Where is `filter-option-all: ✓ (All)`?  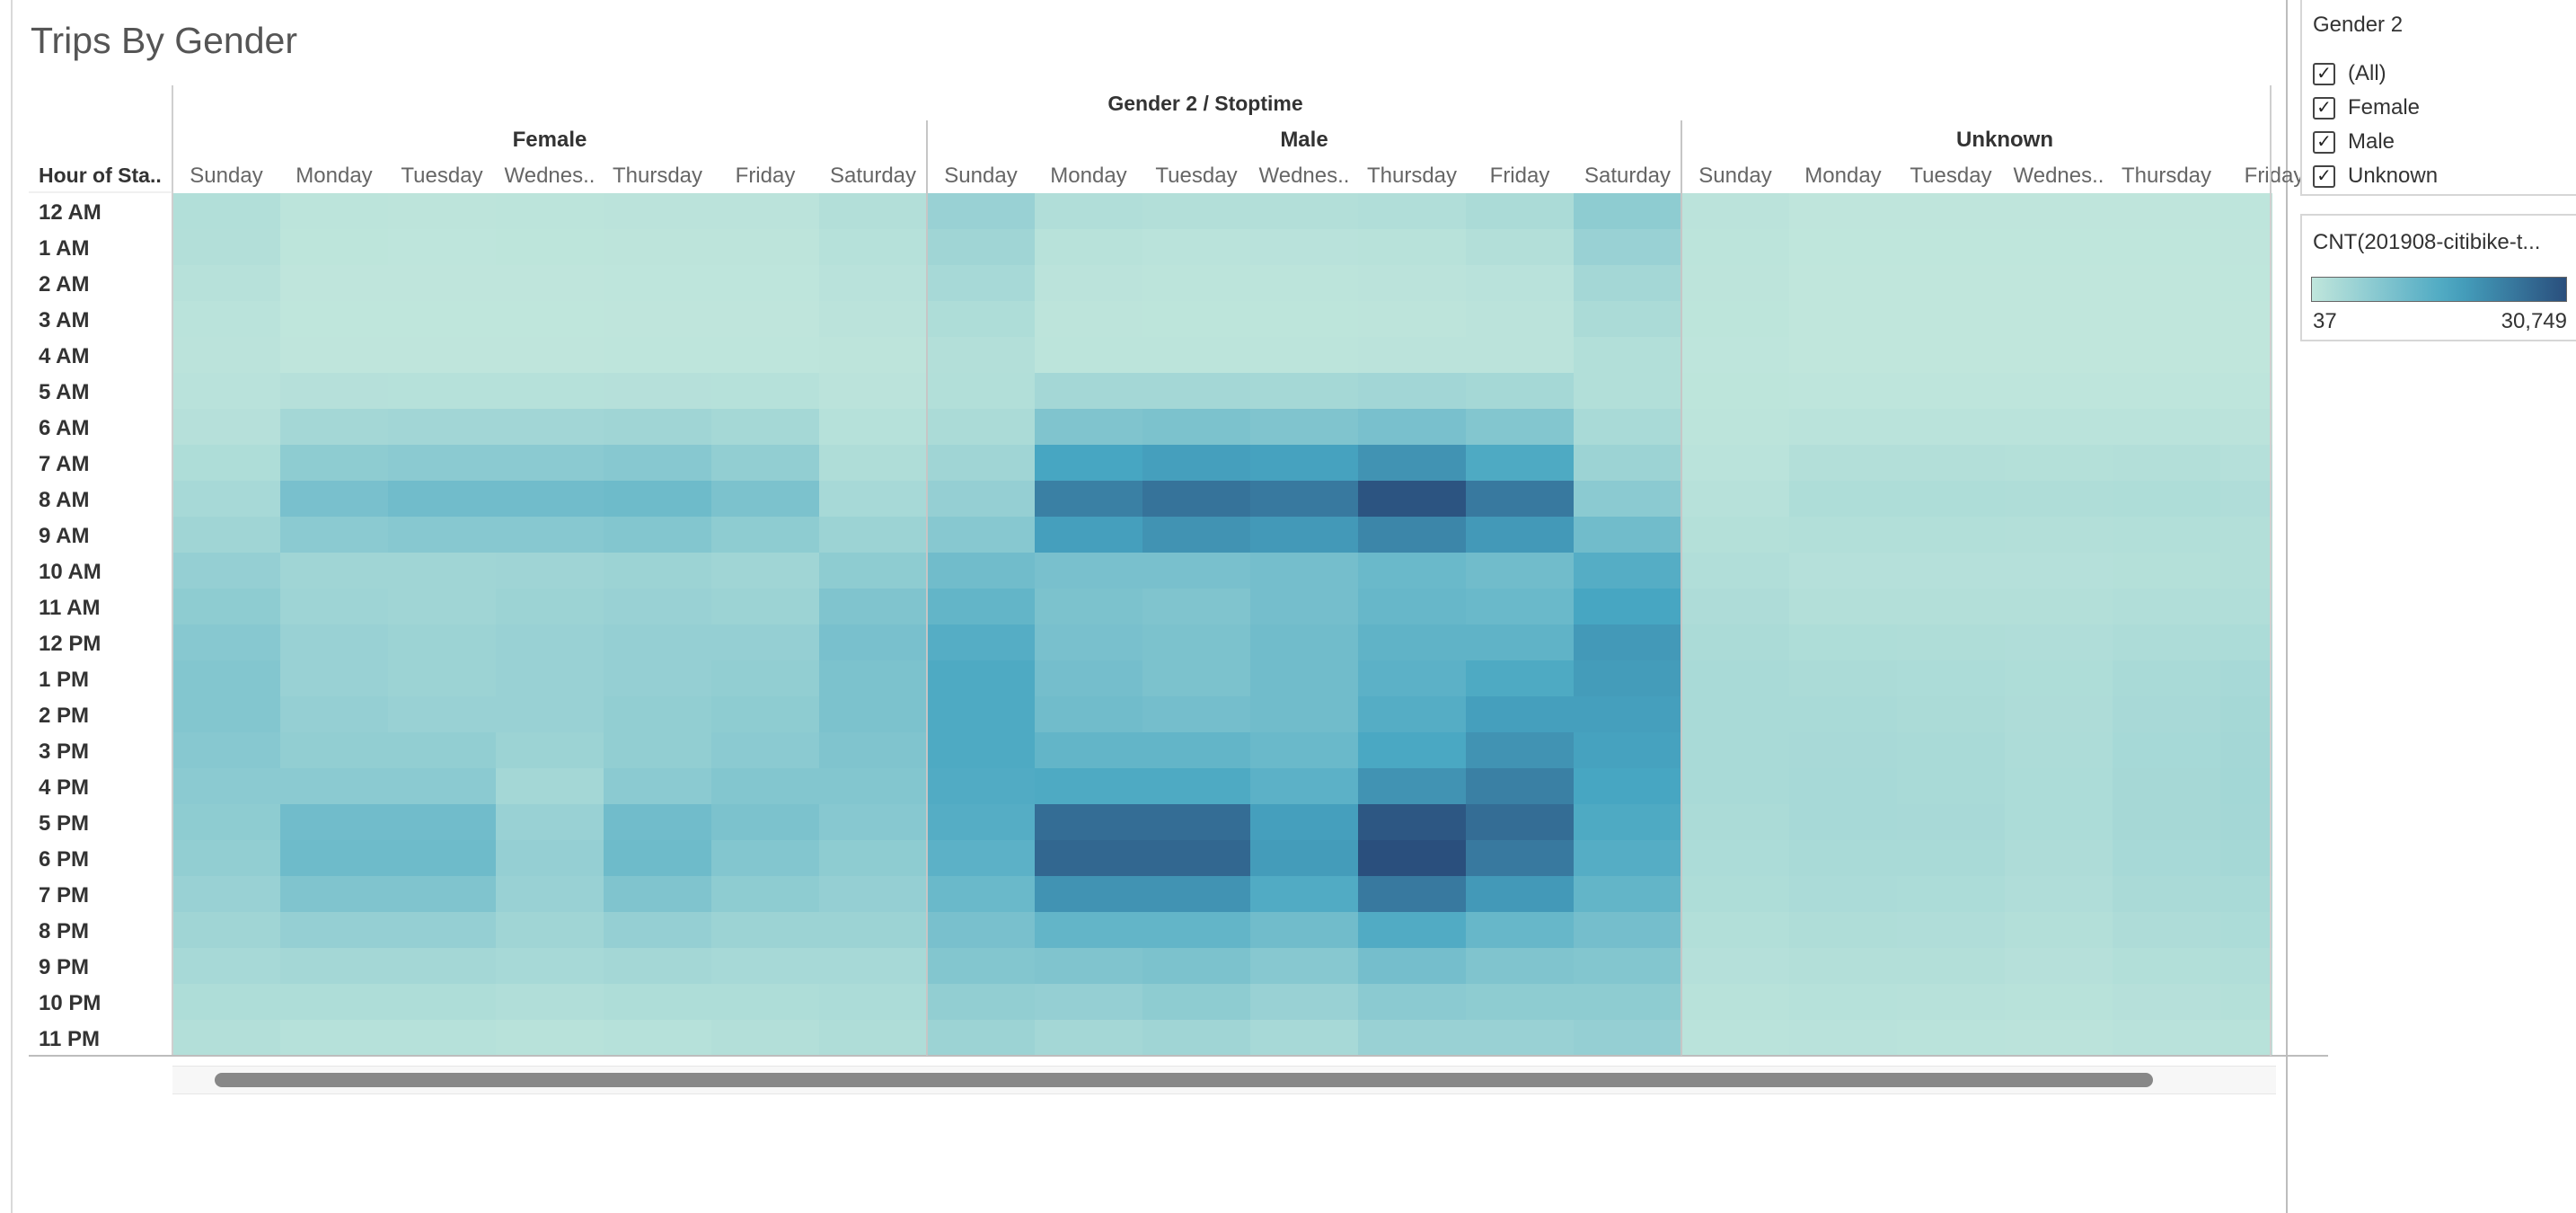
filter-option-all: ✓ (All) is located at coordinates (2349, 73).